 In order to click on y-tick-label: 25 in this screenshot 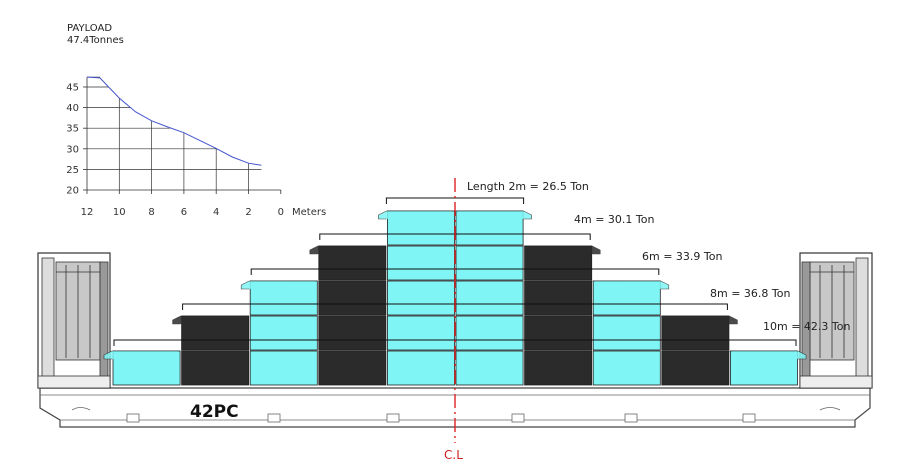, I will do `click(72, 170)`.